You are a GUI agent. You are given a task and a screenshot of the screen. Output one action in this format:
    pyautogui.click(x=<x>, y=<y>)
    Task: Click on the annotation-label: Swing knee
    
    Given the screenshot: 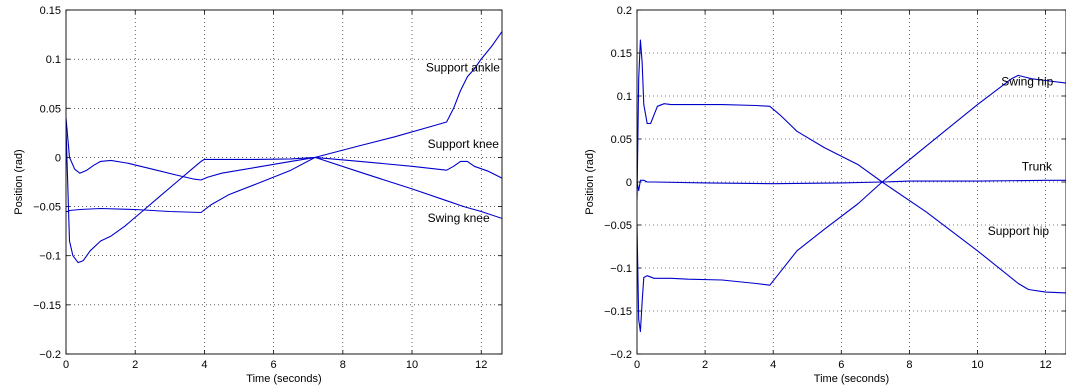 What is the action you would take?
    pyautogui.click(x=459, y=218)
    